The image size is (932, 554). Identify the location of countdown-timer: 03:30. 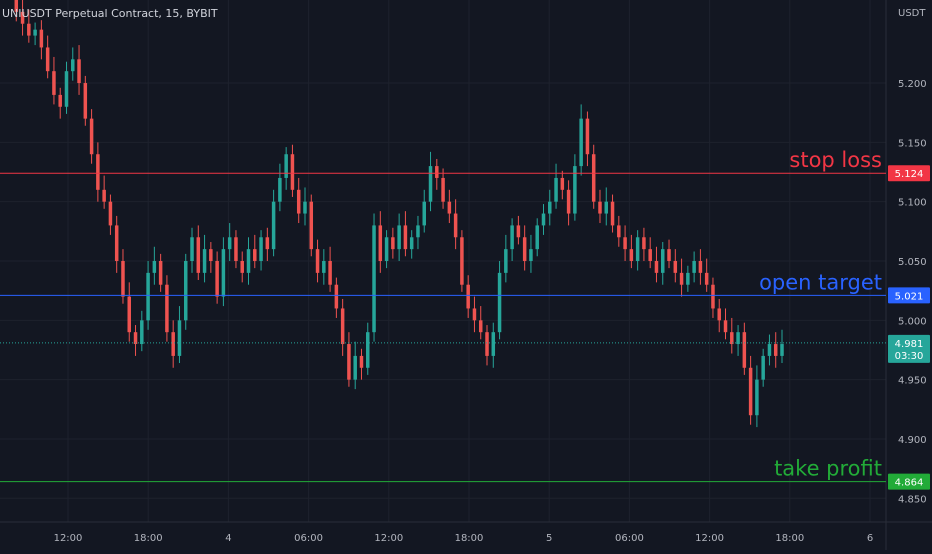
(909, 356).